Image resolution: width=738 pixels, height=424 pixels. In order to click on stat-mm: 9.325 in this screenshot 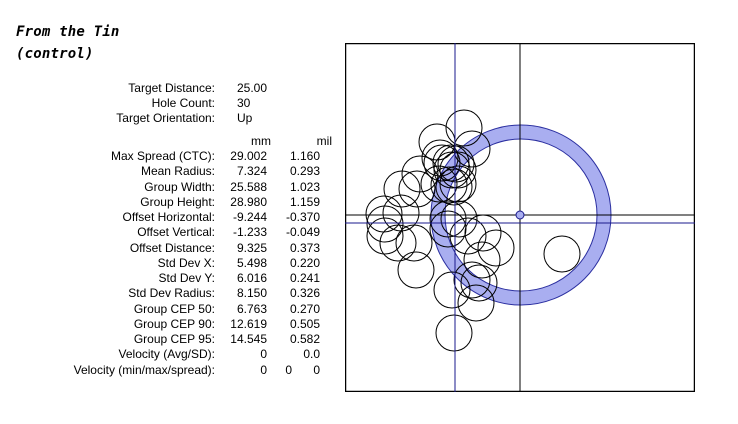, I will do `click(251, 247)`.